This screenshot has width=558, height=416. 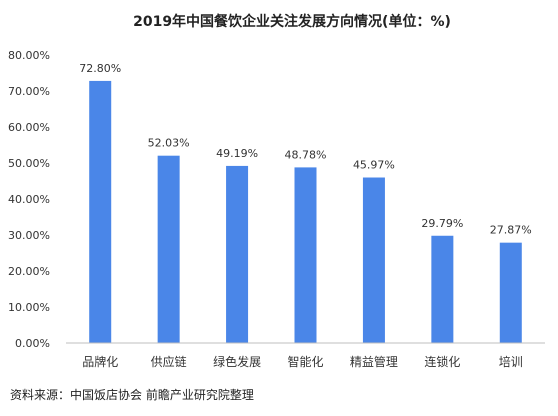 What do you see at coordinates (374, 361) in the screenshot?
I see `x-tick-label: 精益管理` at bounding box center [374, 361].